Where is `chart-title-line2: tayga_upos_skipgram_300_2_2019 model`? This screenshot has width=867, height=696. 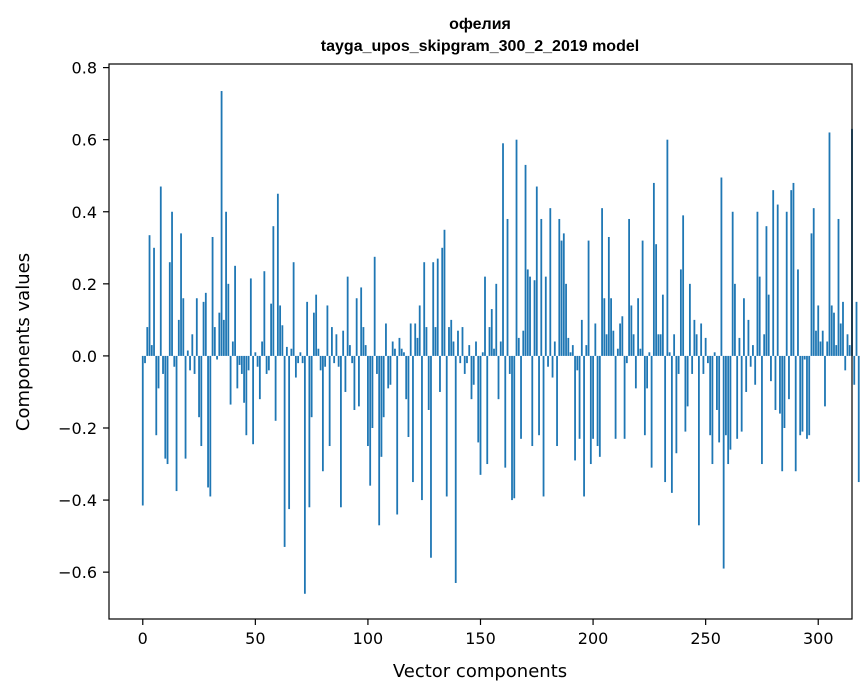 chart-title-line2: tayga_upos_skipgram_300_2_2019 model is located at coordinates (480, 46).